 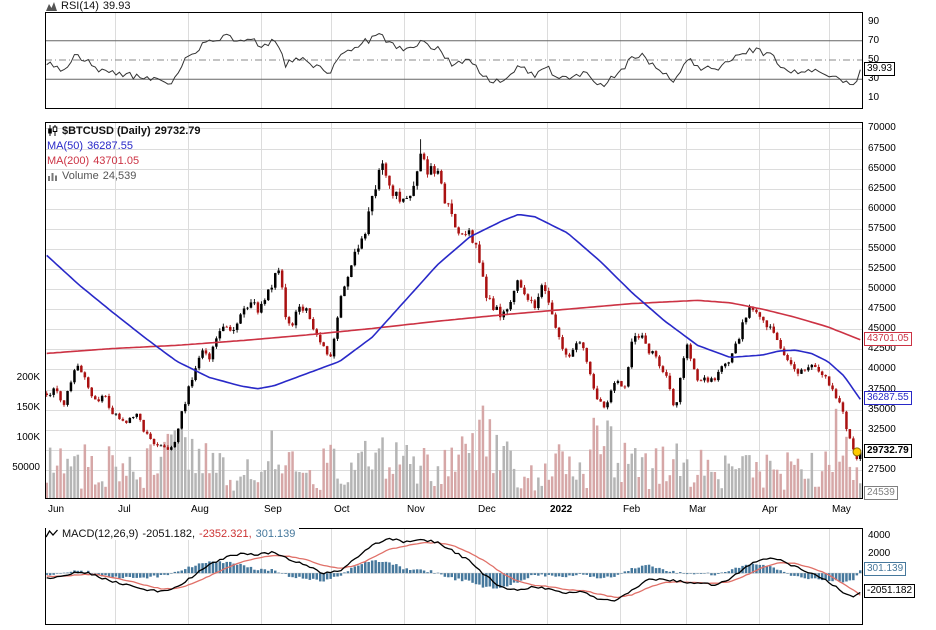 I want to click on ma200-line, so click(x=453, y=327).